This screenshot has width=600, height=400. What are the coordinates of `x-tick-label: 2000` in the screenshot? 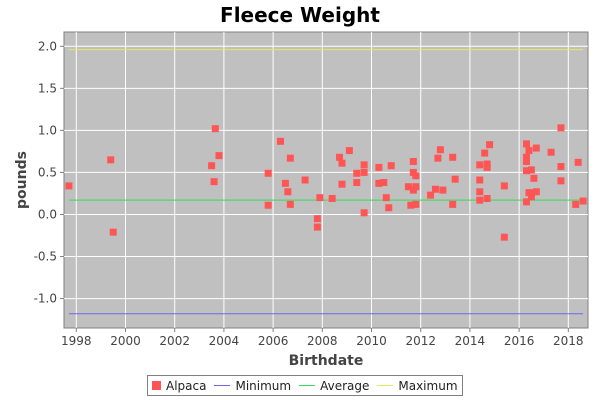 It's located at (125, 341).